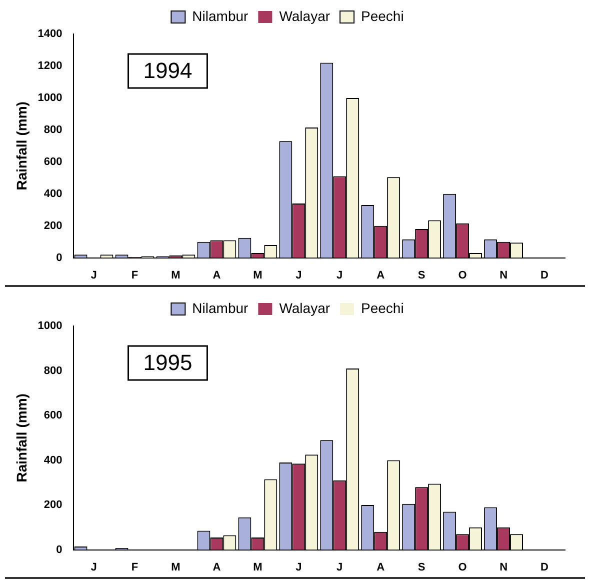 Image resolution: width=590 pixels, height=580 pixels. Describe the element at coordinates (50, 66) in the screenshot. I see `y-tick-label: 1200` at that location.